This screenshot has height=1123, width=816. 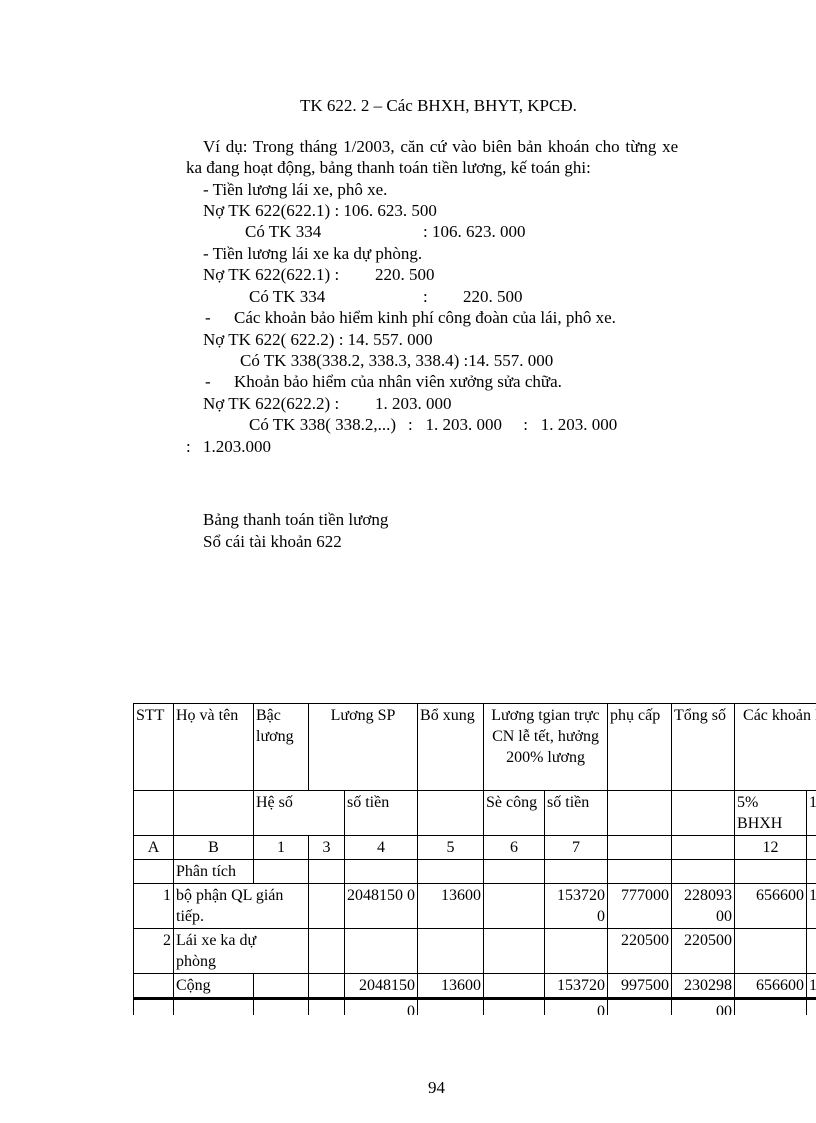 What do you see at coordinates (493, 296) in the screenshot?
I see `credit-value: 220. 500` at bounding box center [493, 296].